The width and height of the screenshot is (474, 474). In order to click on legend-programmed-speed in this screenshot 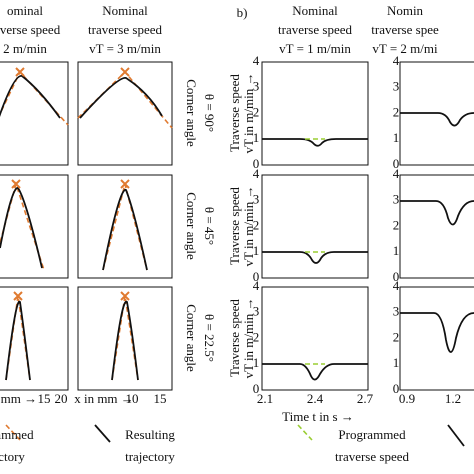, I will do `click(305, 432)`.